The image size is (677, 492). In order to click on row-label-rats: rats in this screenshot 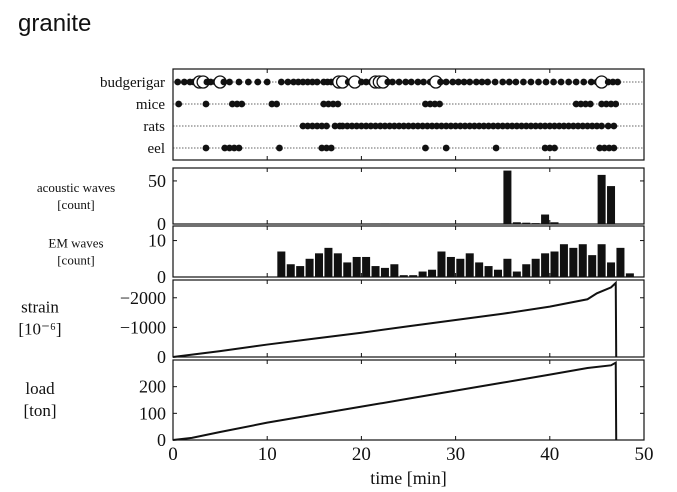, I will do `click(154, 127)`.